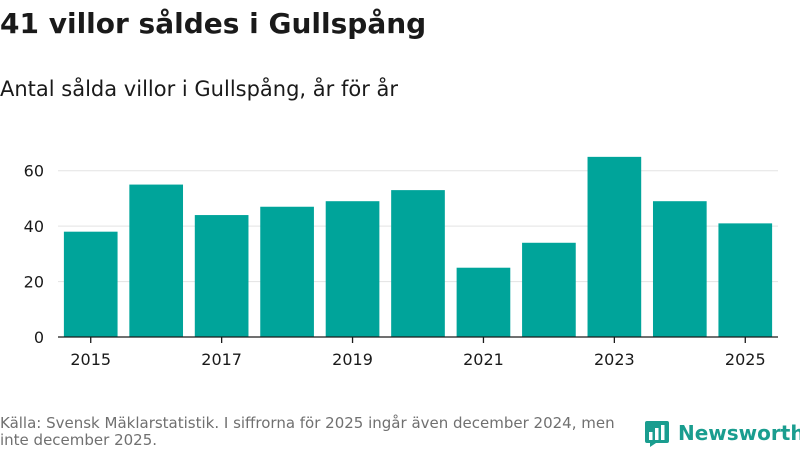  Describe the element at coordinates (418, 263) in the screenshot. I see `bar-2020` at that location.